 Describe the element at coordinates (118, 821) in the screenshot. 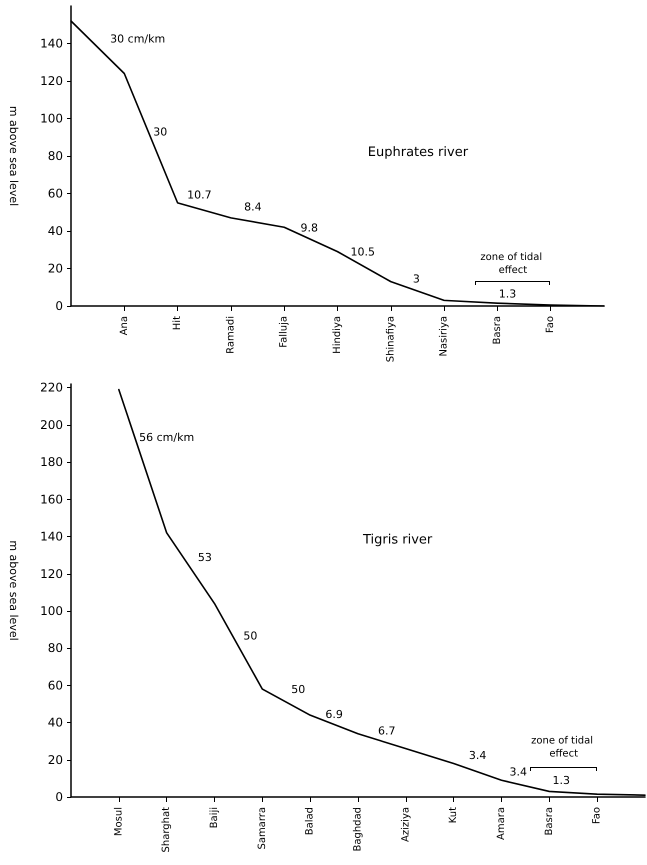

I see `x-tick-label: Mosul` at that location.